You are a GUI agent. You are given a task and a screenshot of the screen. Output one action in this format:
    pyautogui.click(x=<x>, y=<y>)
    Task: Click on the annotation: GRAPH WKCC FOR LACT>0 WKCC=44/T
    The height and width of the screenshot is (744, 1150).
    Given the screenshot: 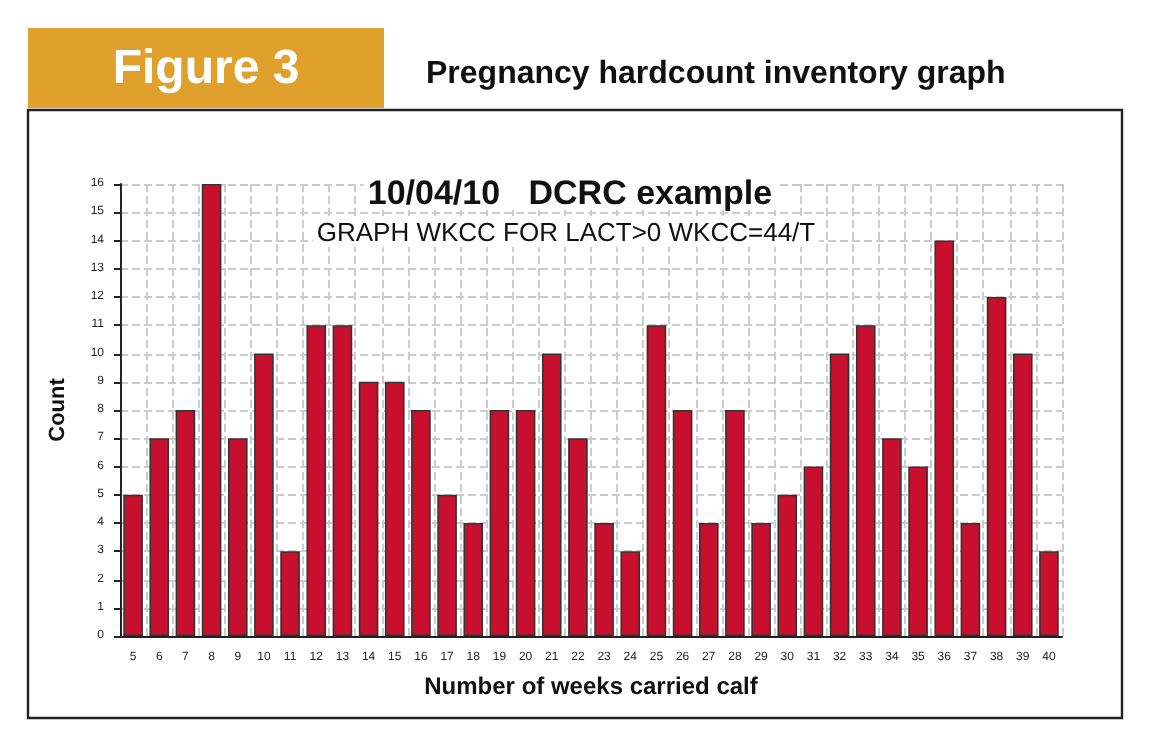 What is the action you would take?
    pyautogui.click(x=566, y=232)
    